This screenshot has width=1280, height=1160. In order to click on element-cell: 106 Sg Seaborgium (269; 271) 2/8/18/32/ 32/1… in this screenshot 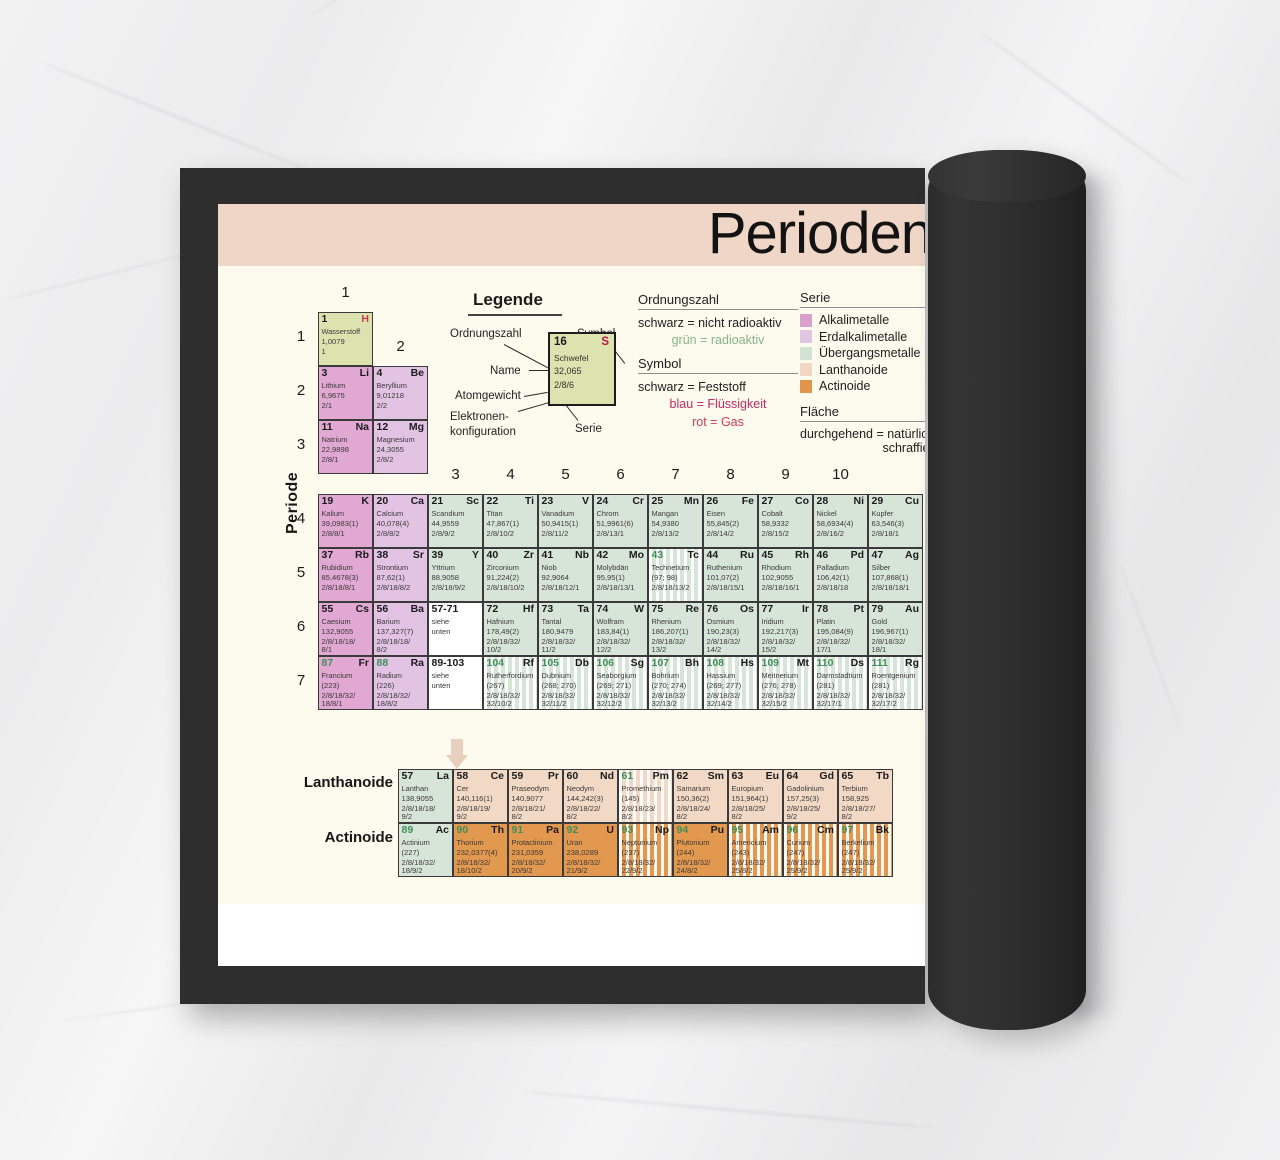, I will do `click(620, 683)`.